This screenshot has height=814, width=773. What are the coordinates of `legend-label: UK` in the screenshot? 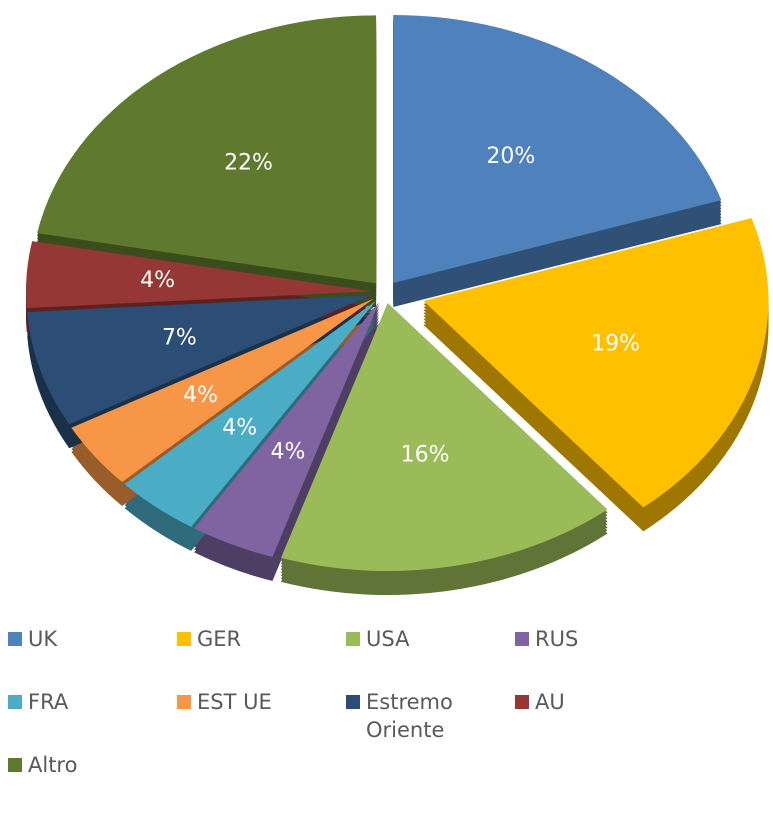 It's located at (43, 639).